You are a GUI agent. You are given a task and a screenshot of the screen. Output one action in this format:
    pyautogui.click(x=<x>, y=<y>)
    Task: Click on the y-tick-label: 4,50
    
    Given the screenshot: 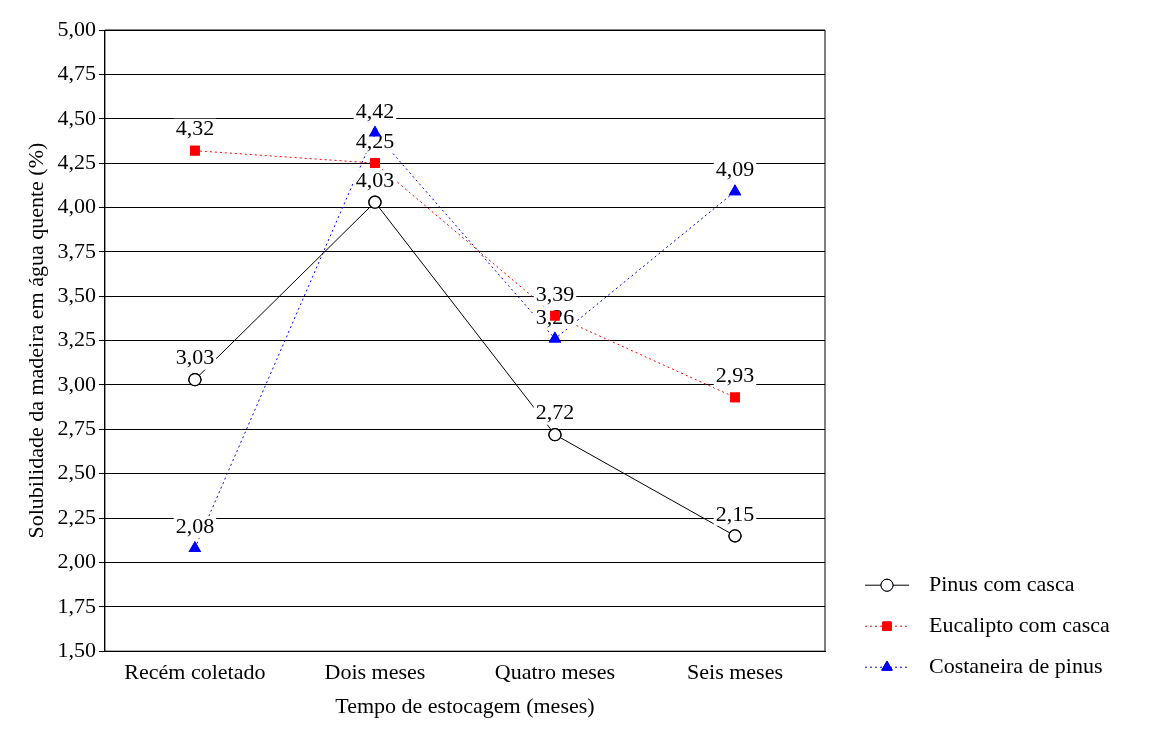 What is the action you would take?
    pyautogui.click(x=76, y=117)
    